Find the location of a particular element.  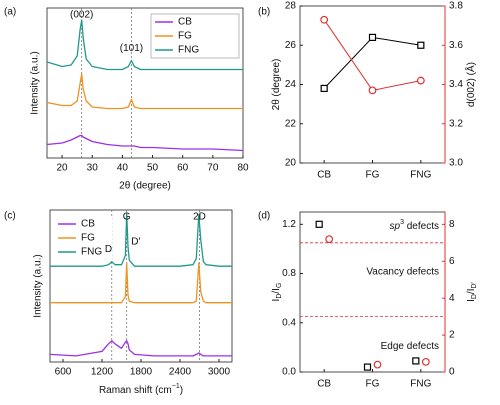

label-part: Vacancy defects is located at coordinates (402, 271).